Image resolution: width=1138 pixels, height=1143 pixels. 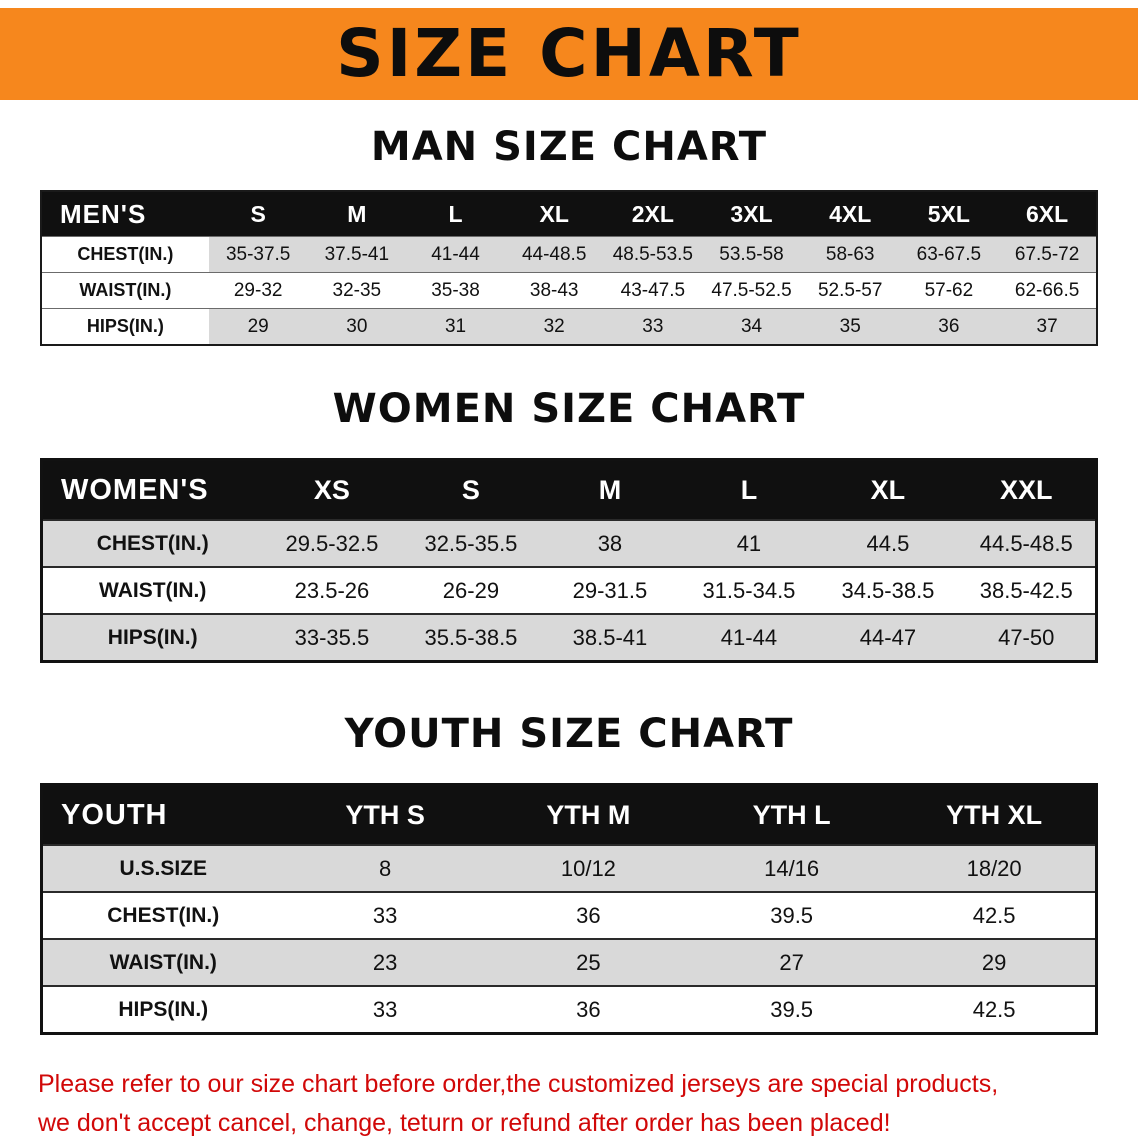 What do you see at coordinates (792, 814) in the screenshot?
I see `size-header-cell: YTH L` at bounding box center [792, 814].